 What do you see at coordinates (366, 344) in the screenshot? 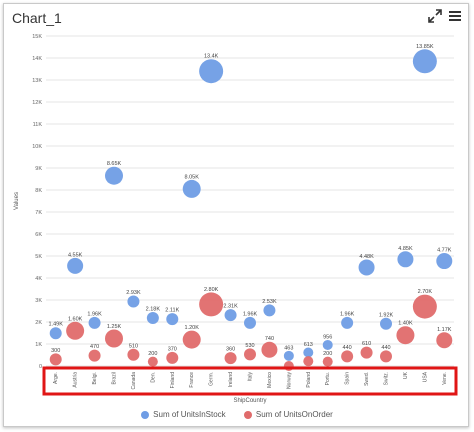
I see `data-label-units-on-order: 610` at bounding box center [366, 344].